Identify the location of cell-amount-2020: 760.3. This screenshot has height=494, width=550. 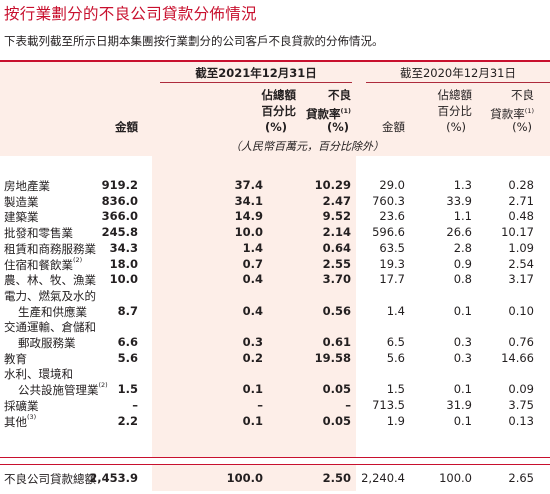
(388, 200).